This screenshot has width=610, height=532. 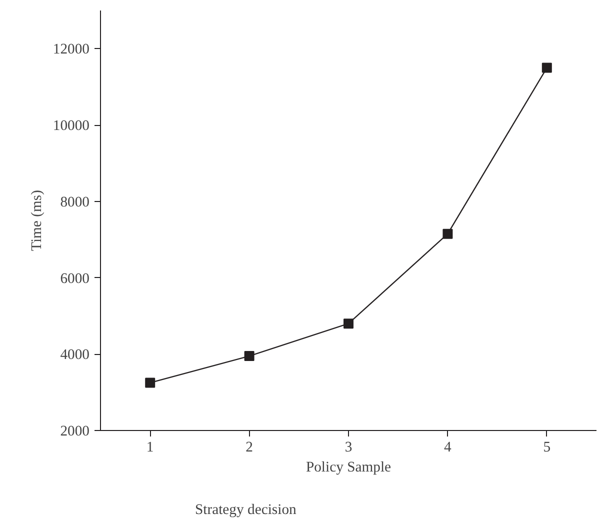 What do you see at coordinates (75, 202) in the screenshot?
I see `y-tick-label: 8000` at bounding box center [75, 202].